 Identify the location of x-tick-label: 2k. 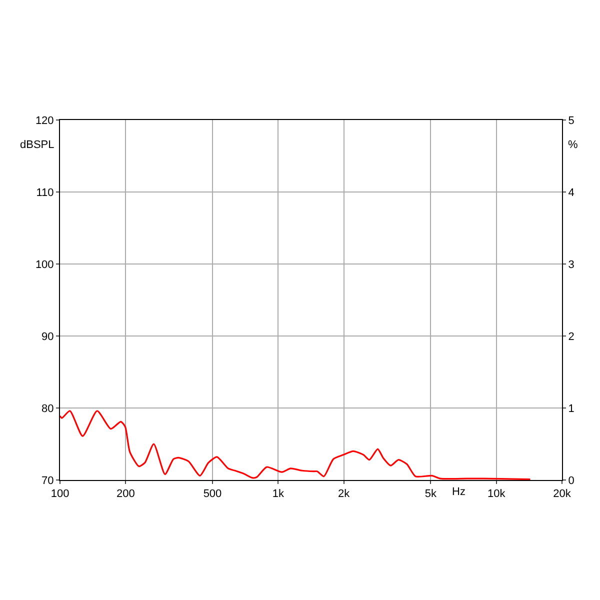
(344, 494).